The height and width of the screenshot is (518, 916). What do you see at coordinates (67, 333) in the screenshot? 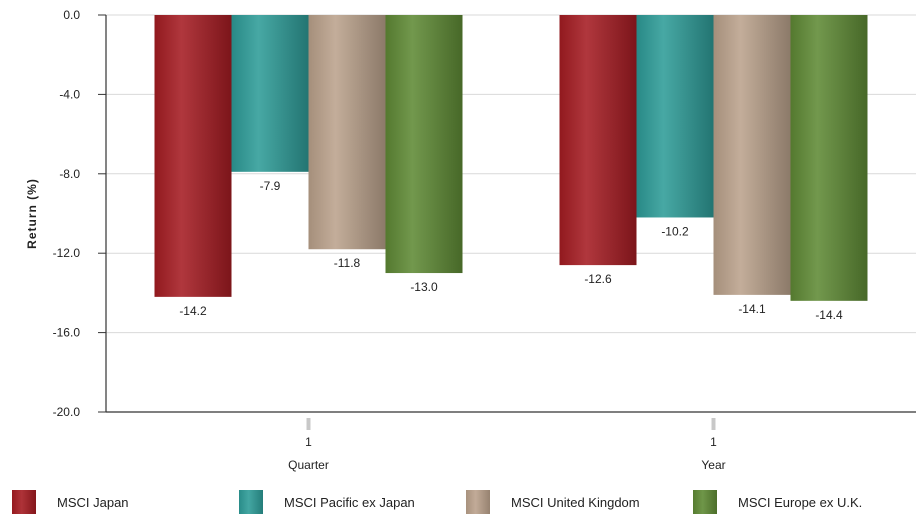
I see `y-tick-label: -16.0` at bounding box center [67, 333].